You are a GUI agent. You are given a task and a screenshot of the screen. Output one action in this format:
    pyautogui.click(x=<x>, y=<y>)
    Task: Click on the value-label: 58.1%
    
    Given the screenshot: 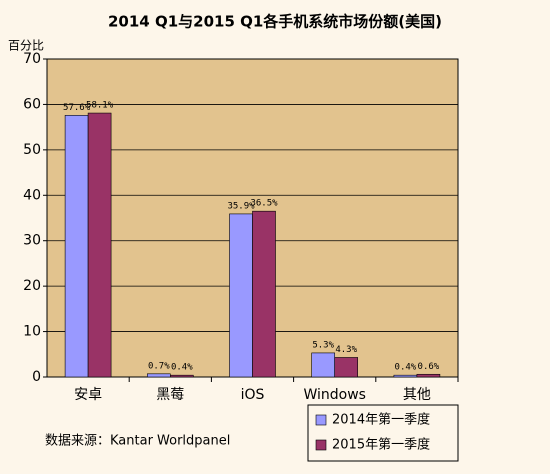 What is the action you would take?
    pyautogui.click(x=100, y=106)
    